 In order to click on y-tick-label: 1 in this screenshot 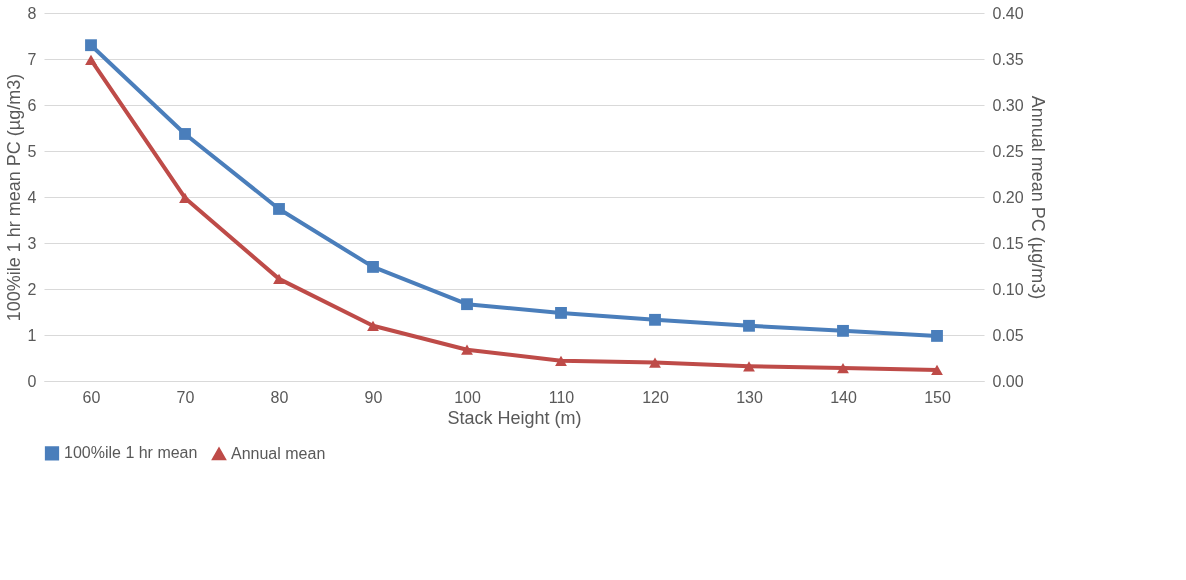, I will do `click(32, 335)`.